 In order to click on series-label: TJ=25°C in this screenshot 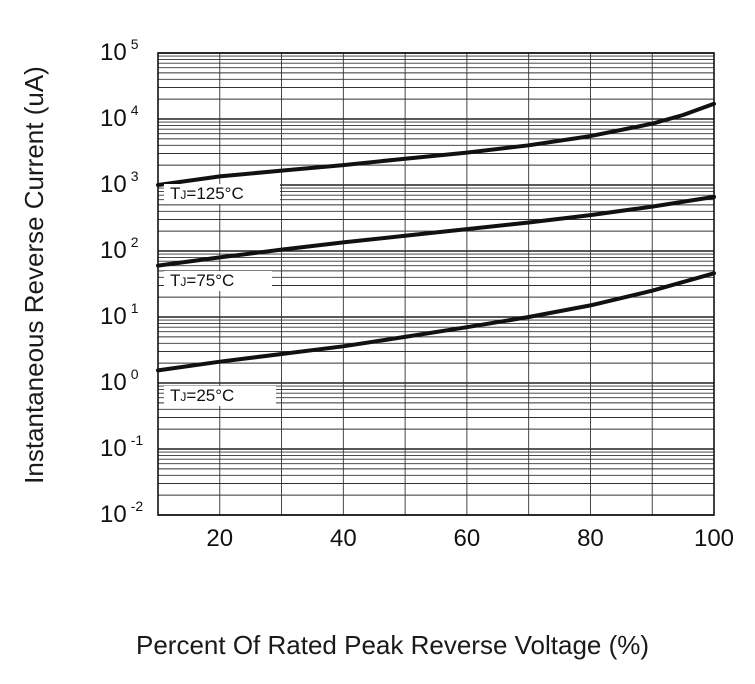, I will do `click(202, 395)`.